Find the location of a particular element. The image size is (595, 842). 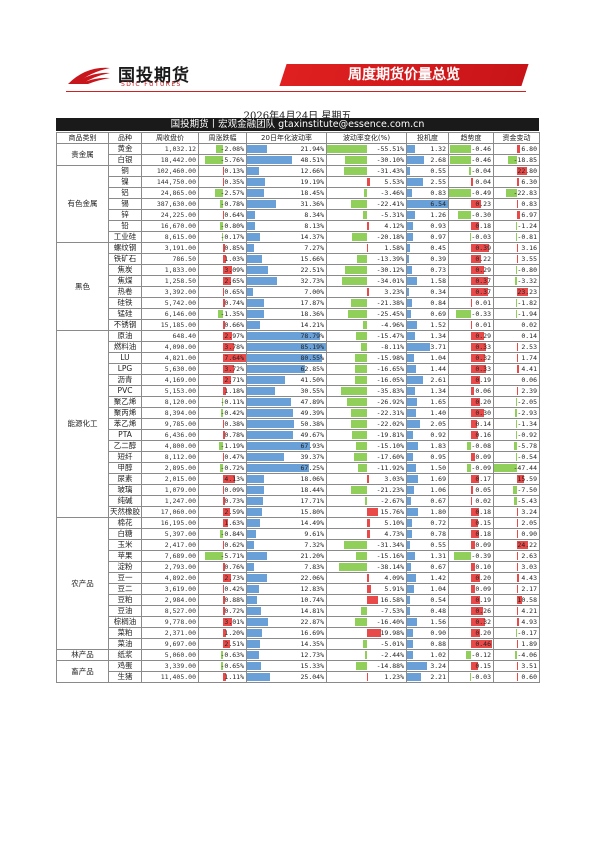

cell-value: -31.34% is located at coordinates (390, 545).